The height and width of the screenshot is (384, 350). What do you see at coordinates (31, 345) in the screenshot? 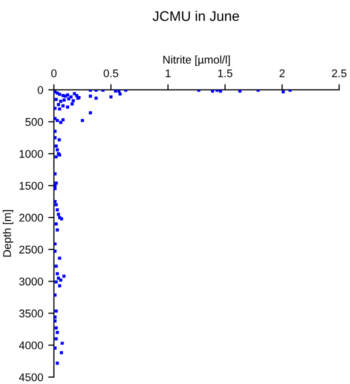
I see `y-tick-label: 4000` at bounding box center [31, 345].